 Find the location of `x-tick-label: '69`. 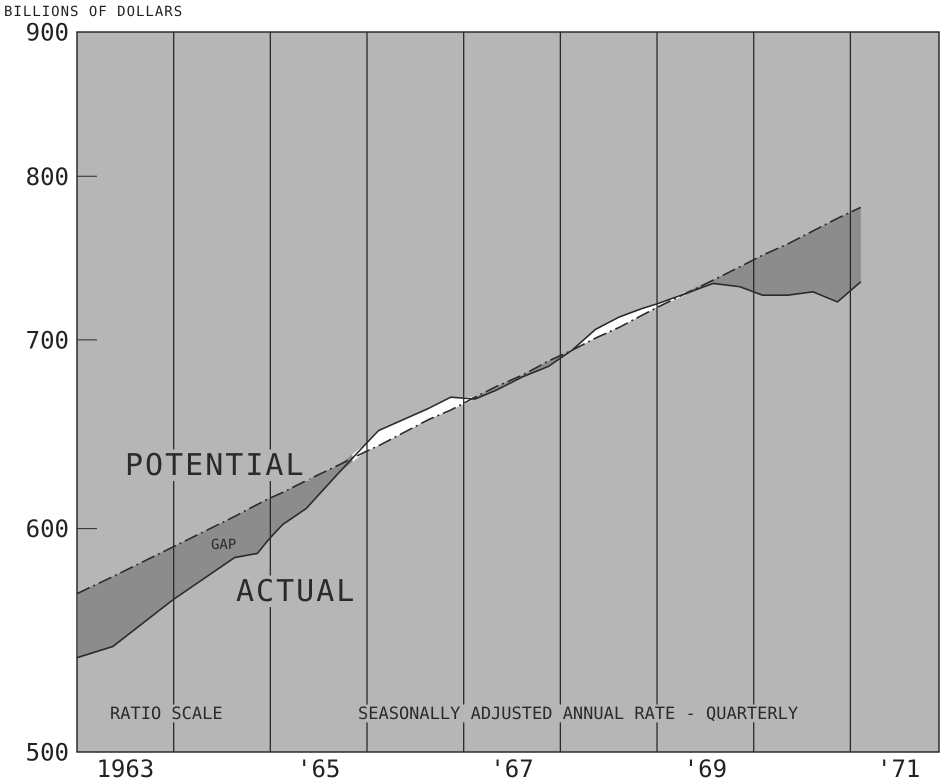

x-tick-label: '69 is located at coordinates (706, 769).